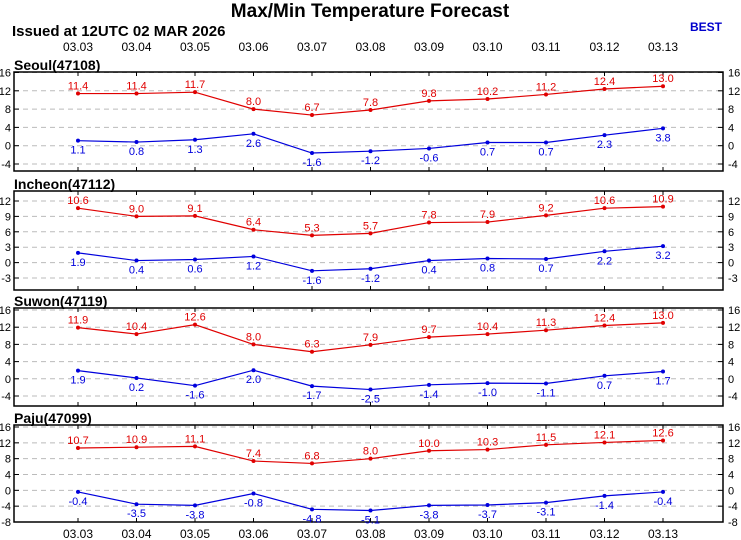  What do you see at coordinates (733, 523) in the screenshot?
I see `y-tick-label-right: -8` at bounding box center [733, 523].